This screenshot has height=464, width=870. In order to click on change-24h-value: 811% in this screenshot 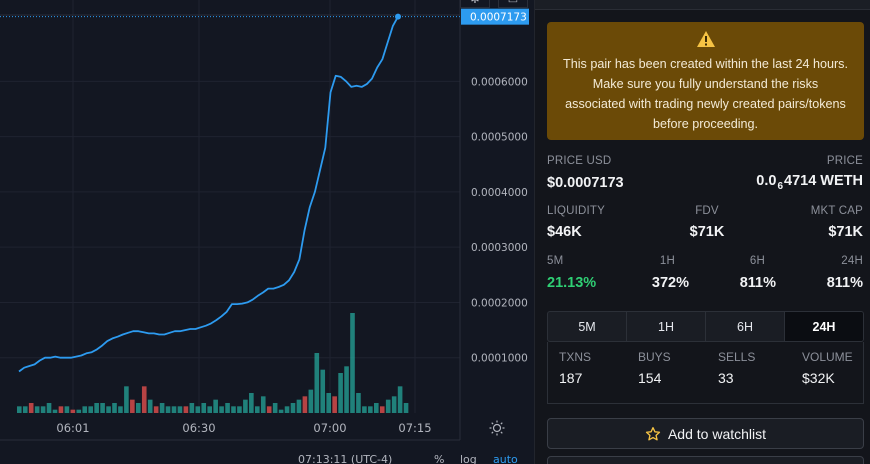, I will do `click(844, 283)`.